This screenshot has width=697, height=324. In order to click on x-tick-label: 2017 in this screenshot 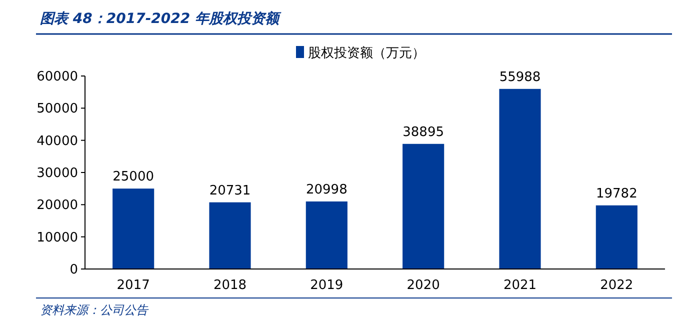, I will do `click(133, 285)`.